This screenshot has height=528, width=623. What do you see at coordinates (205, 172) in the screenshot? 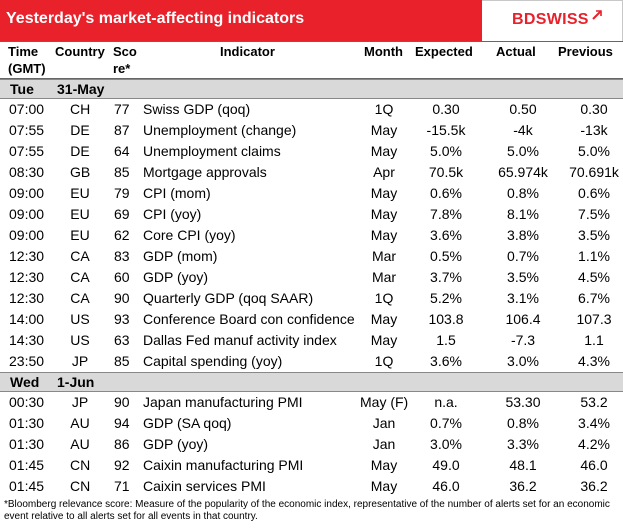
I see `cell-indicator: Mortgage approvals` at bounding box center [205, 172].